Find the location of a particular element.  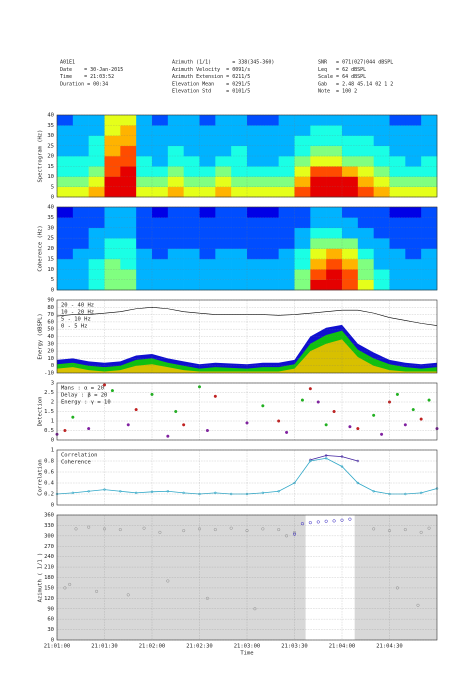

y-tick-label: 20 is located at coordinates (50, 249).